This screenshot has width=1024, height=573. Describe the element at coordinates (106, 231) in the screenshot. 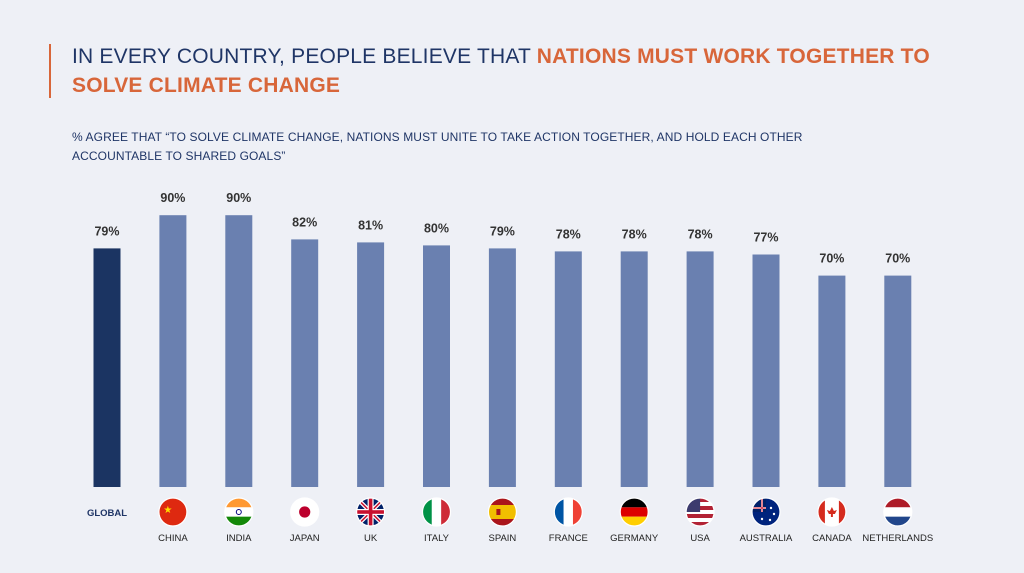

I see `value-label-global: 79%` at that location.